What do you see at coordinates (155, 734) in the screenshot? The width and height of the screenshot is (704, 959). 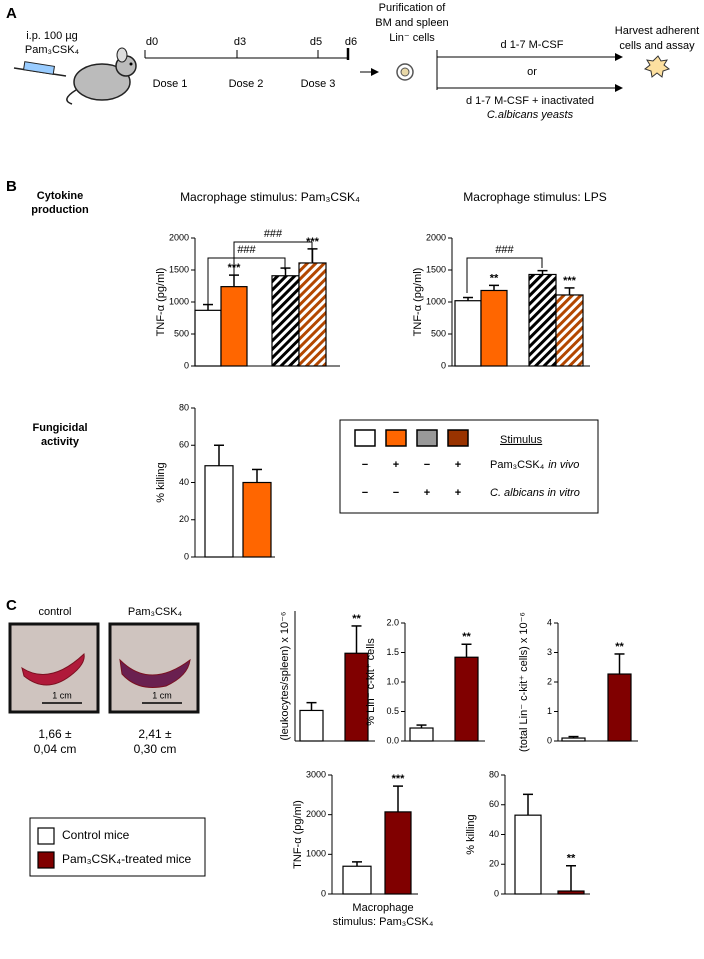 I see `spleen-length: 2,41 ±` at bounding box center [155, 734].